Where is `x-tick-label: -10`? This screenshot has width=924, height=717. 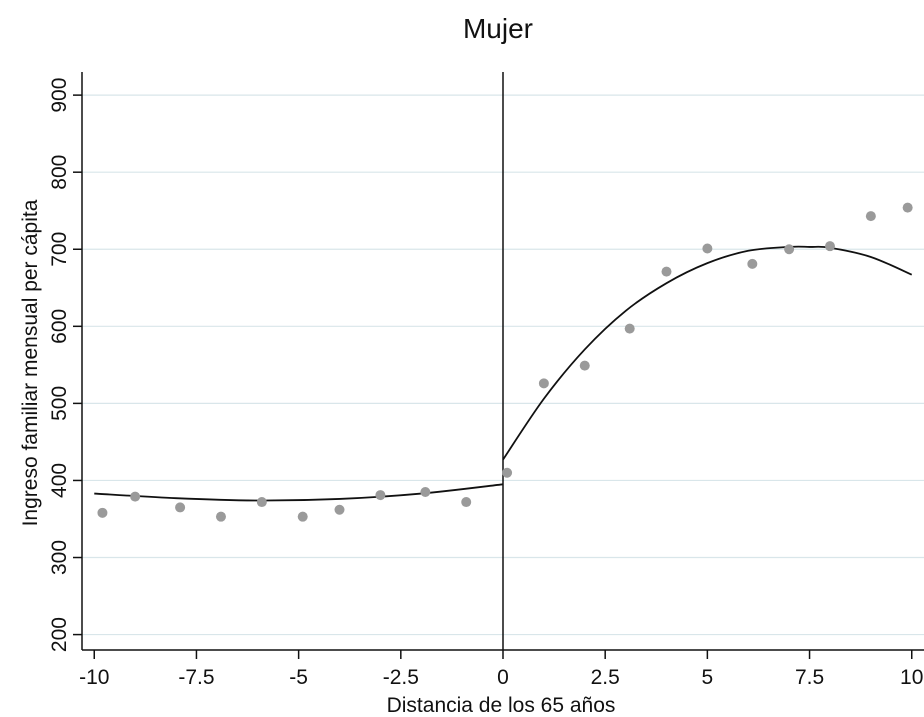
x-tick-label: -10 is located at coordinates (94, 677).